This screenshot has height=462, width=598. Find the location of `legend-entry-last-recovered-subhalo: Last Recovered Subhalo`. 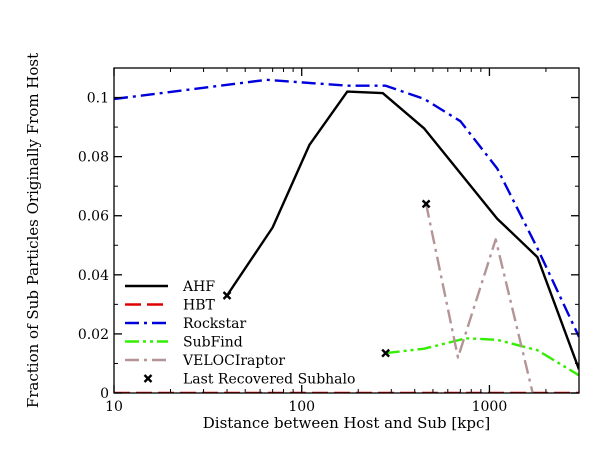

legend-entry-last-recovered-subhalo: Last Recovered Subhalo is located at coordinates (249, 380).